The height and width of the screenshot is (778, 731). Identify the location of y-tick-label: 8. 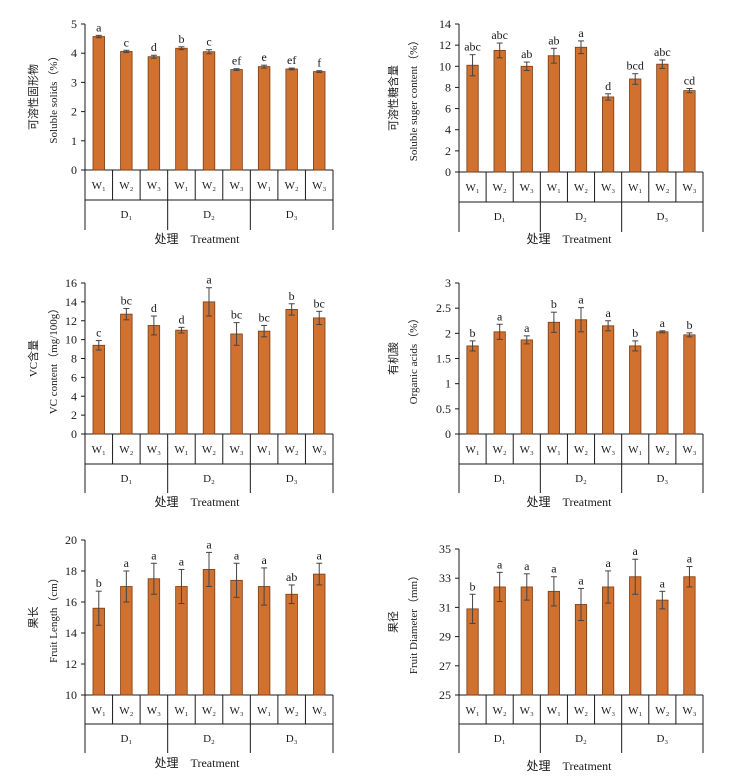
(448, 87).